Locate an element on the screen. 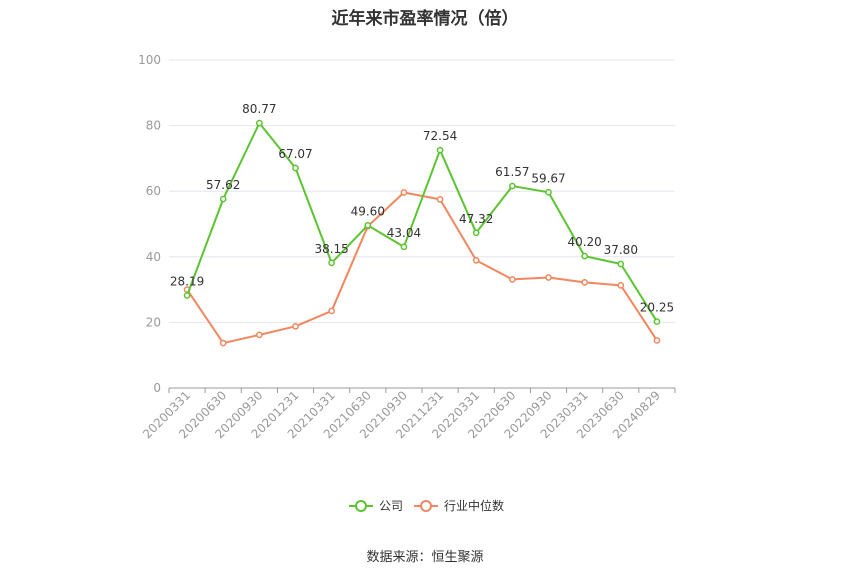  data-label: 80.77 is located at coordinates (259, 109).